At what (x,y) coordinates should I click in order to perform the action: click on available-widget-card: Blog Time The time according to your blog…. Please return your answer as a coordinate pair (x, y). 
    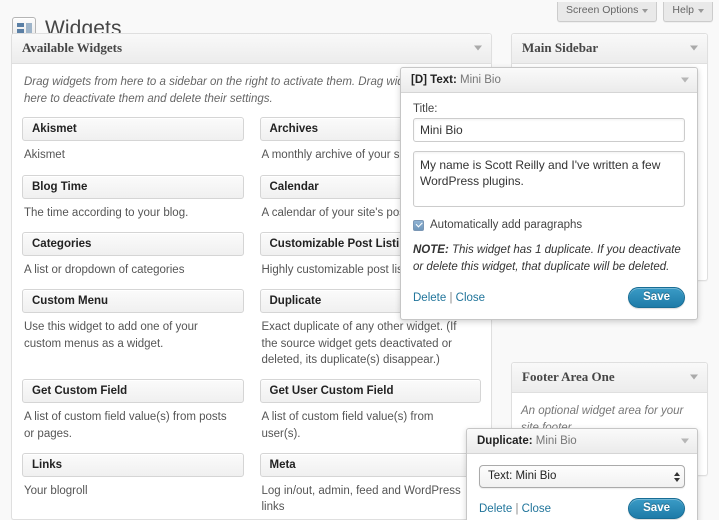
    Looking at the image, I should click on (133, 197).